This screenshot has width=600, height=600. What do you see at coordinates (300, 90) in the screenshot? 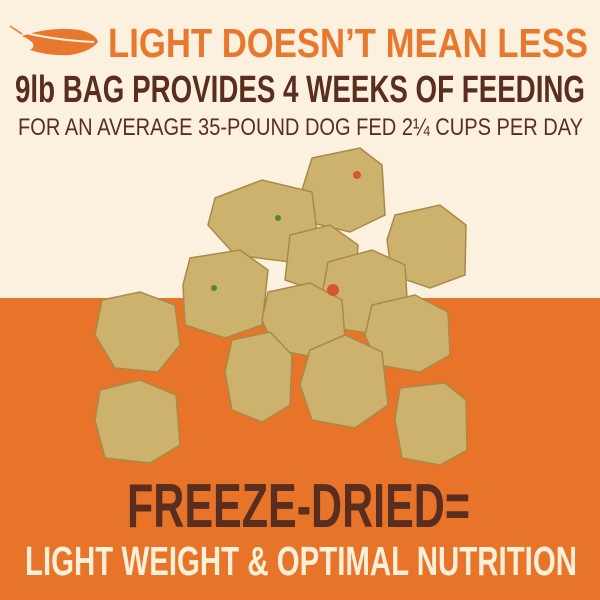
I see `subtitle: 9lb BAG PROVIDES 4 WEEKS OF FEEDING` at bounding box center [300, 90].